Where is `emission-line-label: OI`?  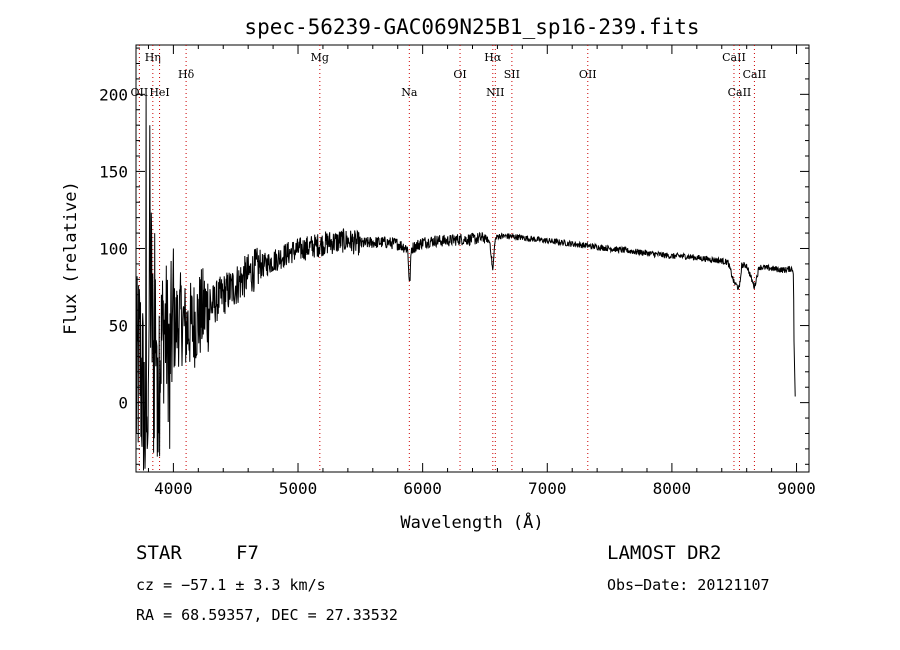
emission-line-label: OI is located at coordinates (459, 74).